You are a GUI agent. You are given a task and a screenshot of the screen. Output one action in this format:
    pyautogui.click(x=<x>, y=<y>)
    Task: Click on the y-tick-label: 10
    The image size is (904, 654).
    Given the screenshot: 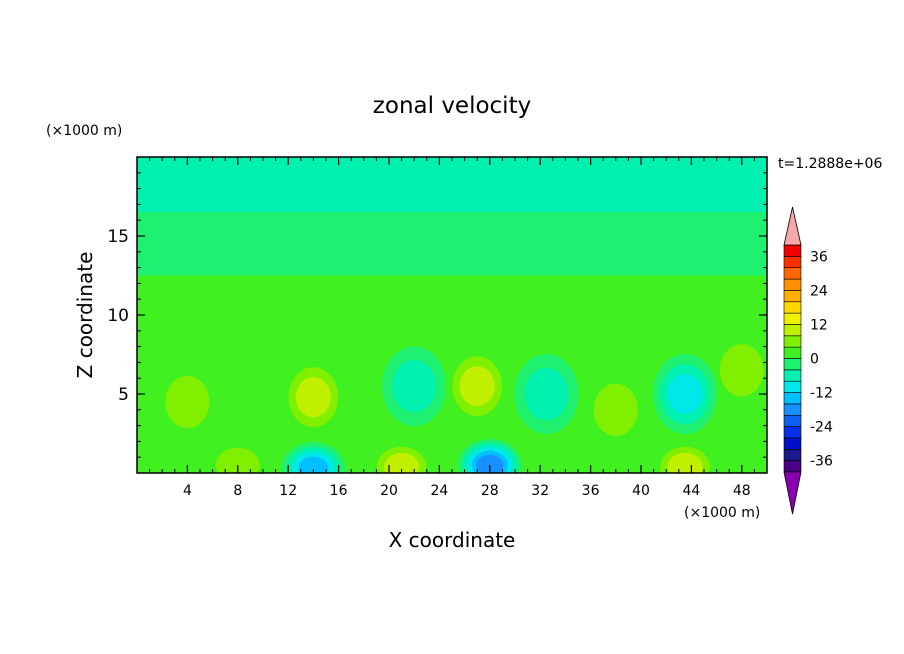 What is the action you would take?
    pyautogui.click(x=118, y=316)
    